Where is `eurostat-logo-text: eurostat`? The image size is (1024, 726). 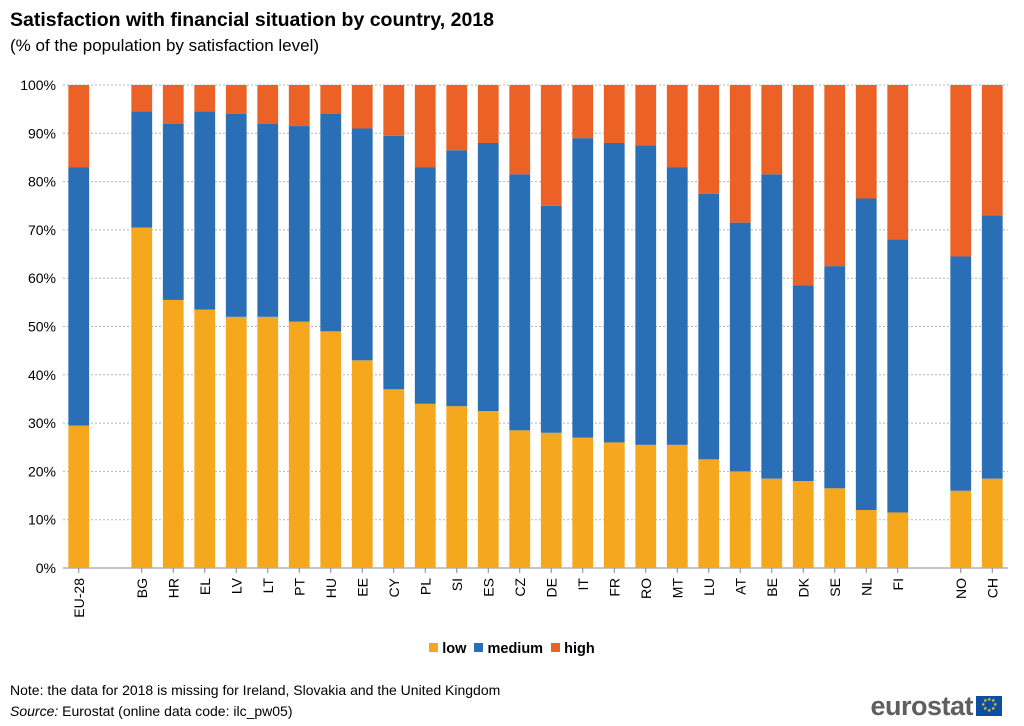
eurostat-logo-text: eurostat is located at coordinates (921, 706).